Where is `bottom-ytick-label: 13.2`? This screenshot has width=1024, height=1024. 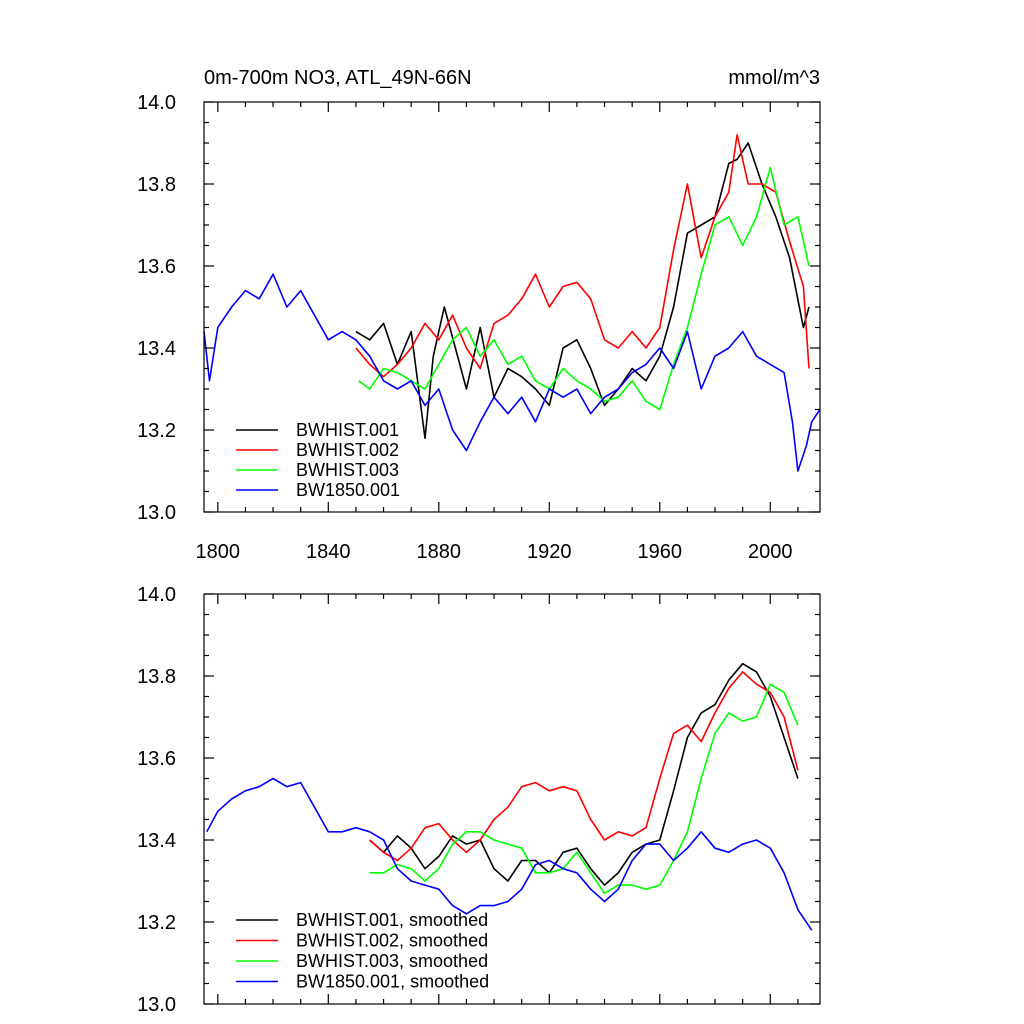 bottom-ytick-label: 13.2 is located at coordinates (156, 923).